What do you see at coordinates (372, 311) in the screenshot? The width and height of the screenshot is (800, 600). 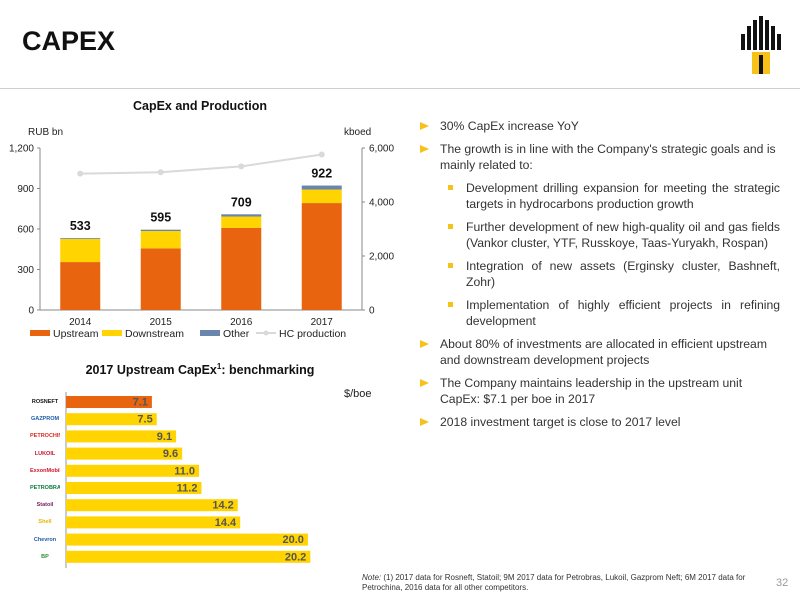 I see `capex-y2-tick-label: 0` at bounding box center [372, 311].